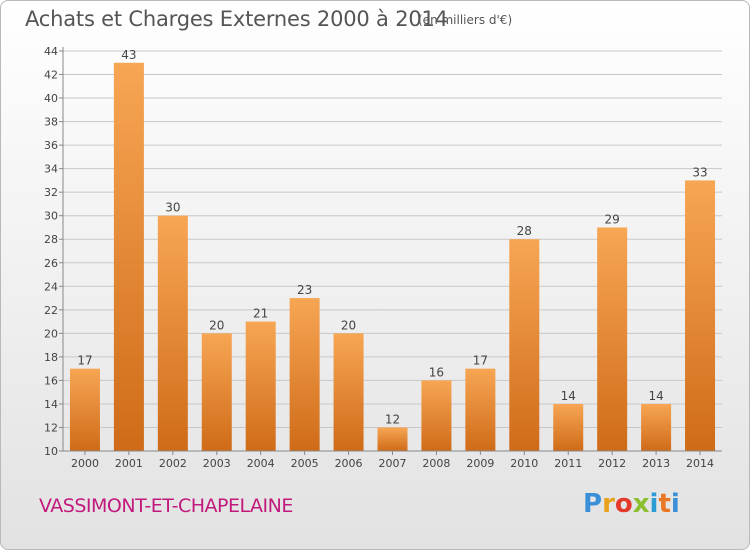  What do you see at coordinates (261, 463) in the screenshot?
I see `x-tick-label: 2004` at bounding box center [261, 463].